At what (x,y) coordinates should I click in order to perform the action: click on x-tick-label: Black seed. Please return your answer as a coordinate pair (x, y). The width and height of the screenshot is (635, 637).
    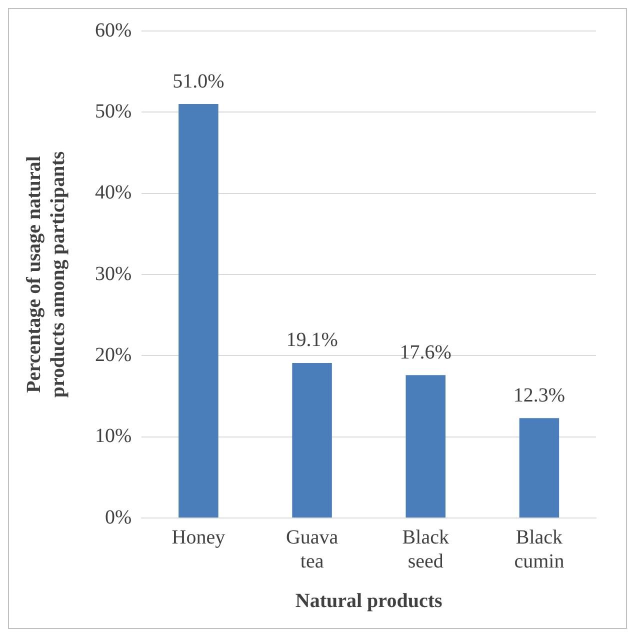
    Looking at the image, I should click on (425, 549).